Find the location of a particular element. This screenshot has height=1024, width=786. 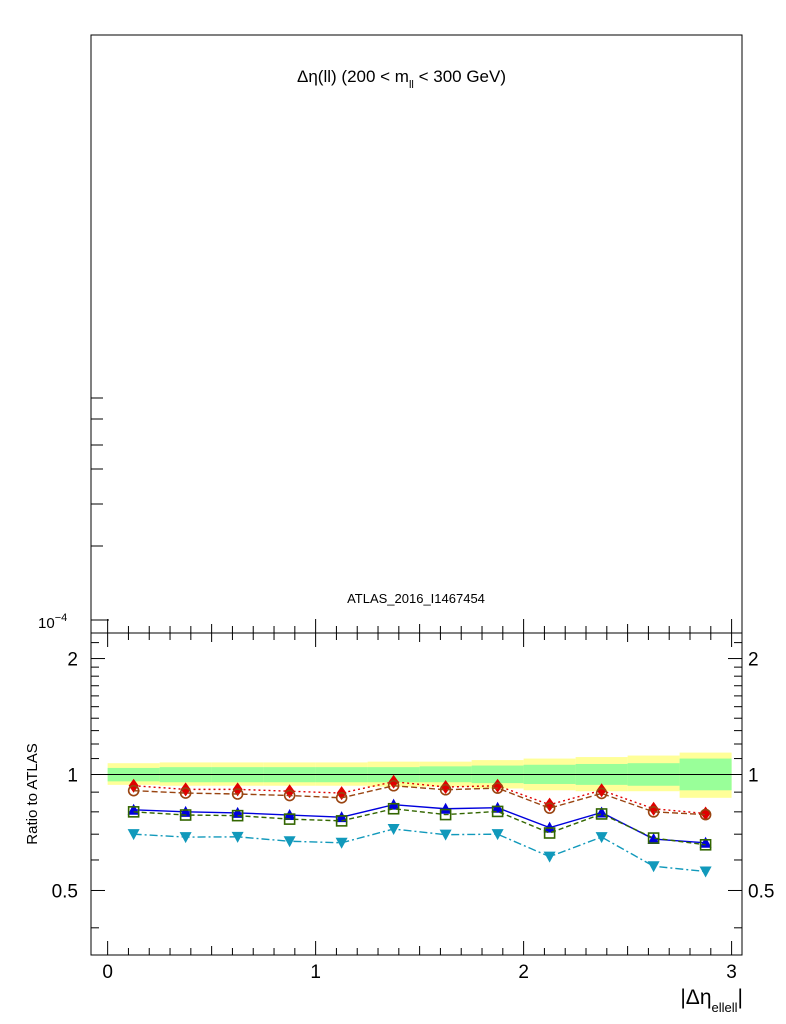

main-title: Δη(ll) (200 < mll < 300 GeV) is located at coordinates (401, 79).